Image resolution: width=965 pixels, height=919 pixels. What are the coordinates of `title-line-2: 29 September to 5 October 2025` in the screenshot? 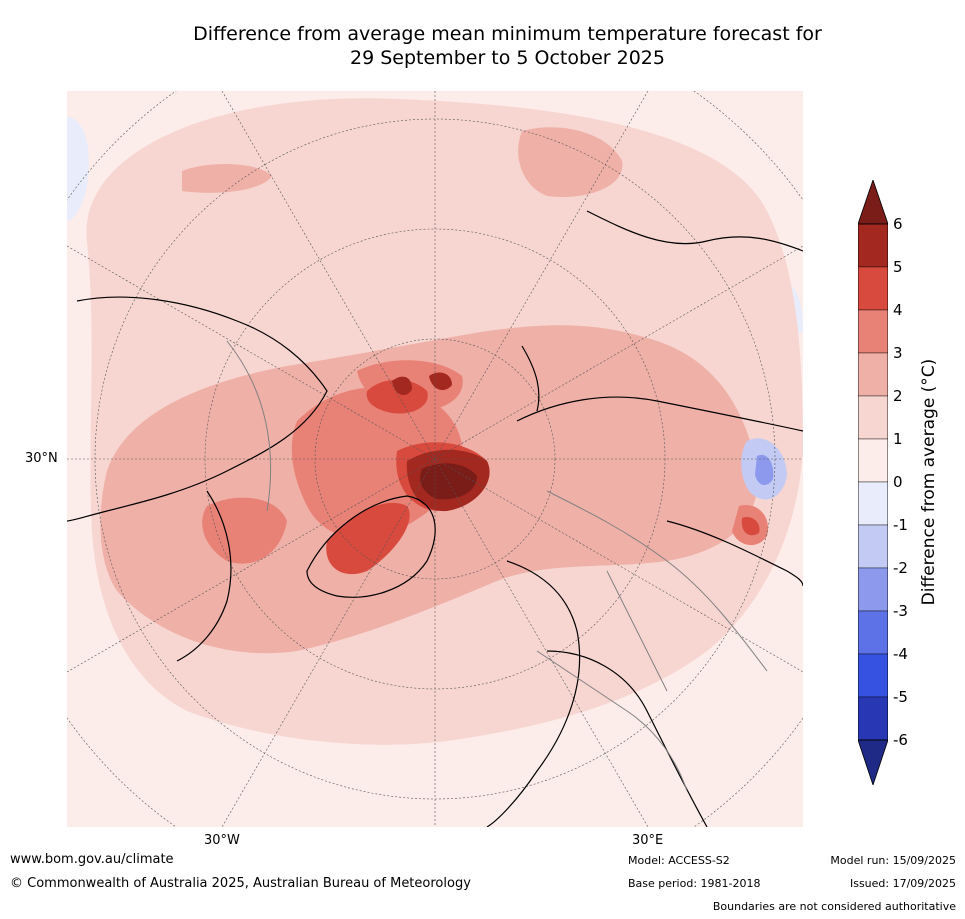 It's located at (507, 58).